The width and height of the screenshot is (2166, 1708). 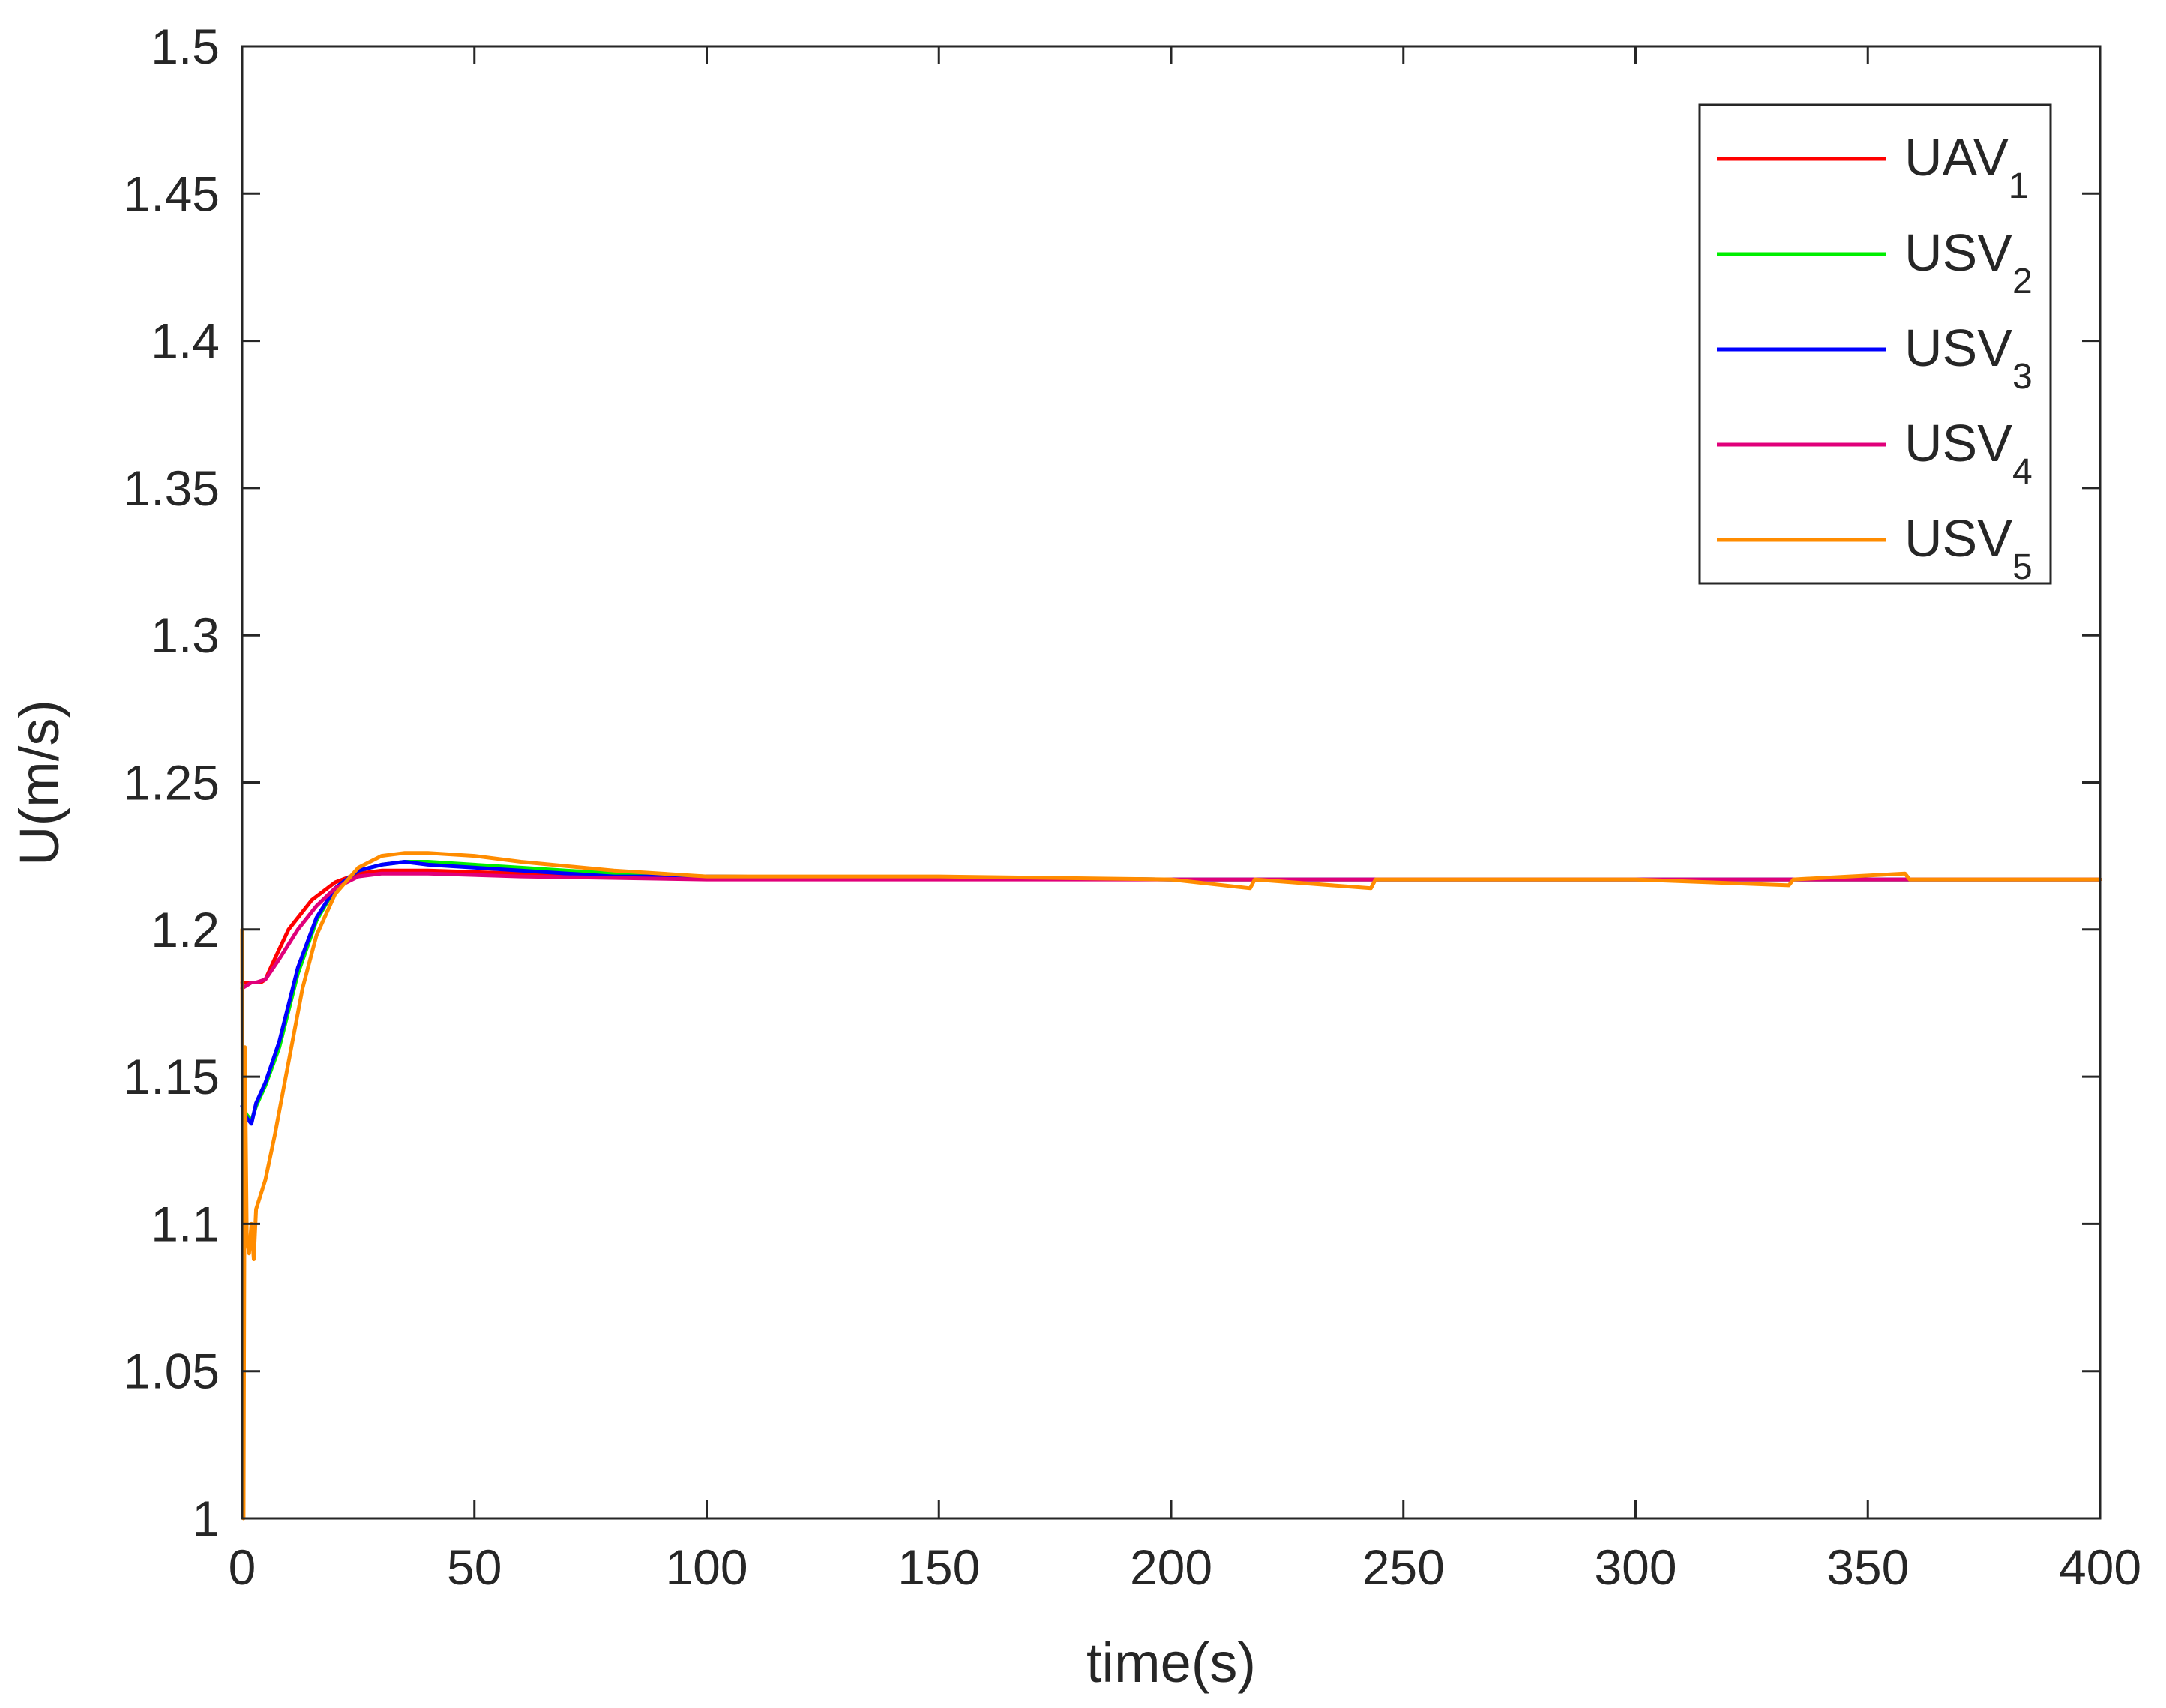 I want to click on x-tick-label: 150, so click(x=938, y=1567).